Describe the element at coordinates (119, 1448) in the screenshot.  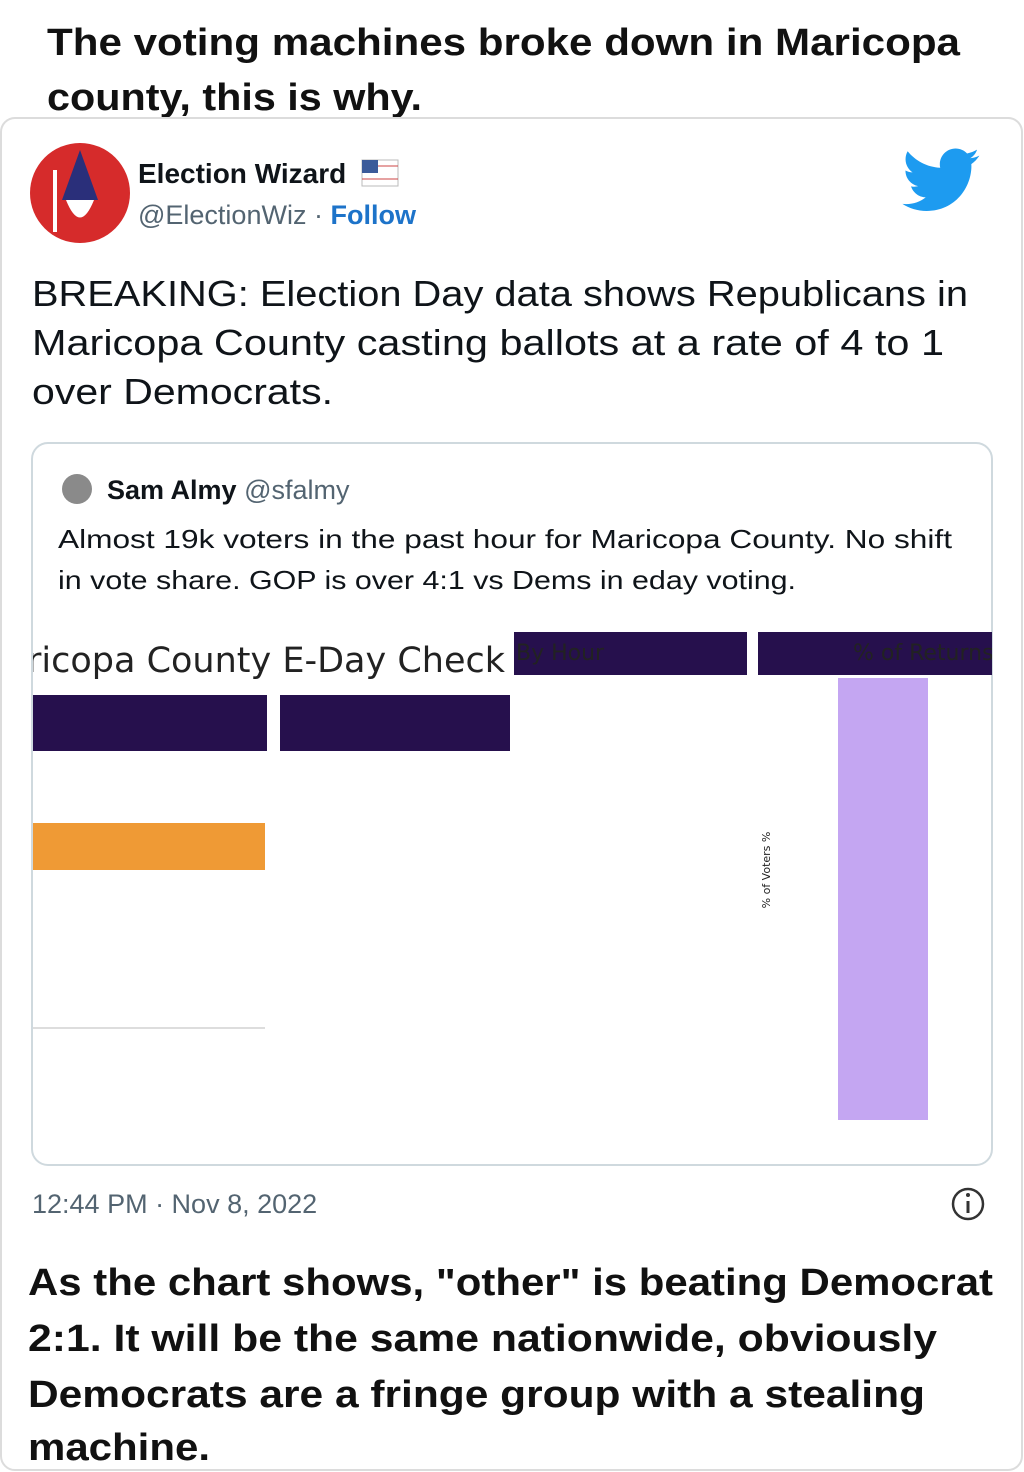
I see `comment: machine.` at that location.